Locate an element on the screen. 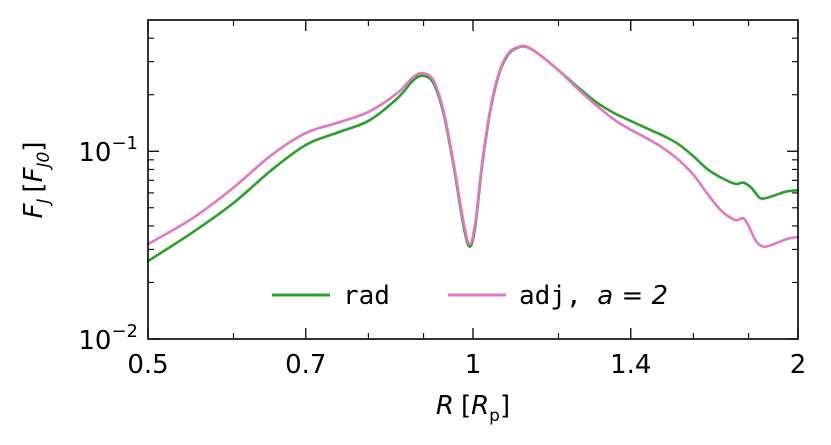  x-axis-label: R [Rp] is located at coordinates (473, 408).